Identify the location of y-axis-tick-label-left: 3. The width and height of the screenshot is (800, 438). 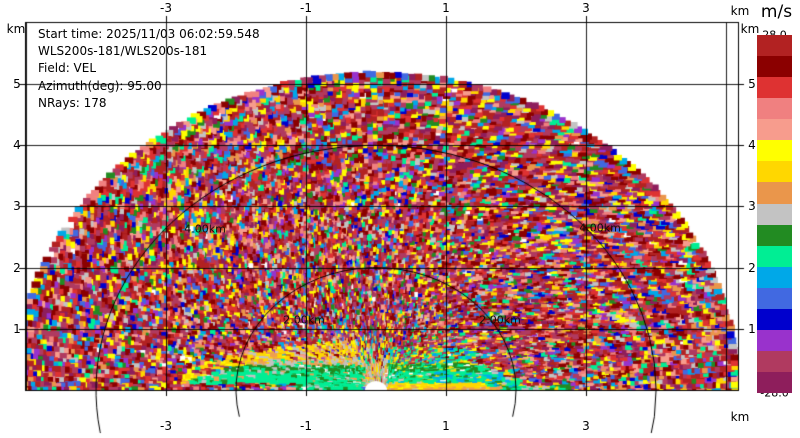
(17, 206).